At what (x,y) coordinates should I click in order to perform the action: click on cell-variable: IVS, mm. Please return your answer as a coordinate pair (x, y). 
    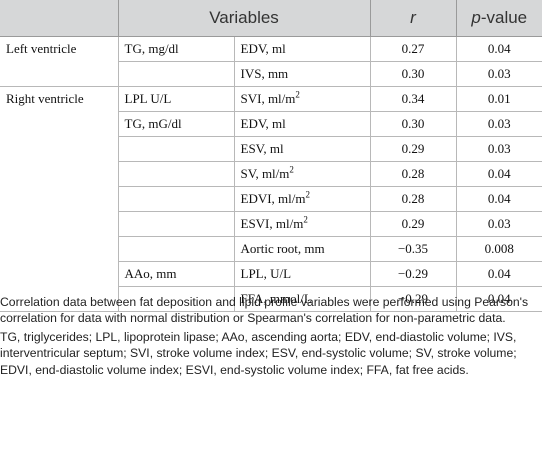
    Looking at the image, I should click on (301, 74).